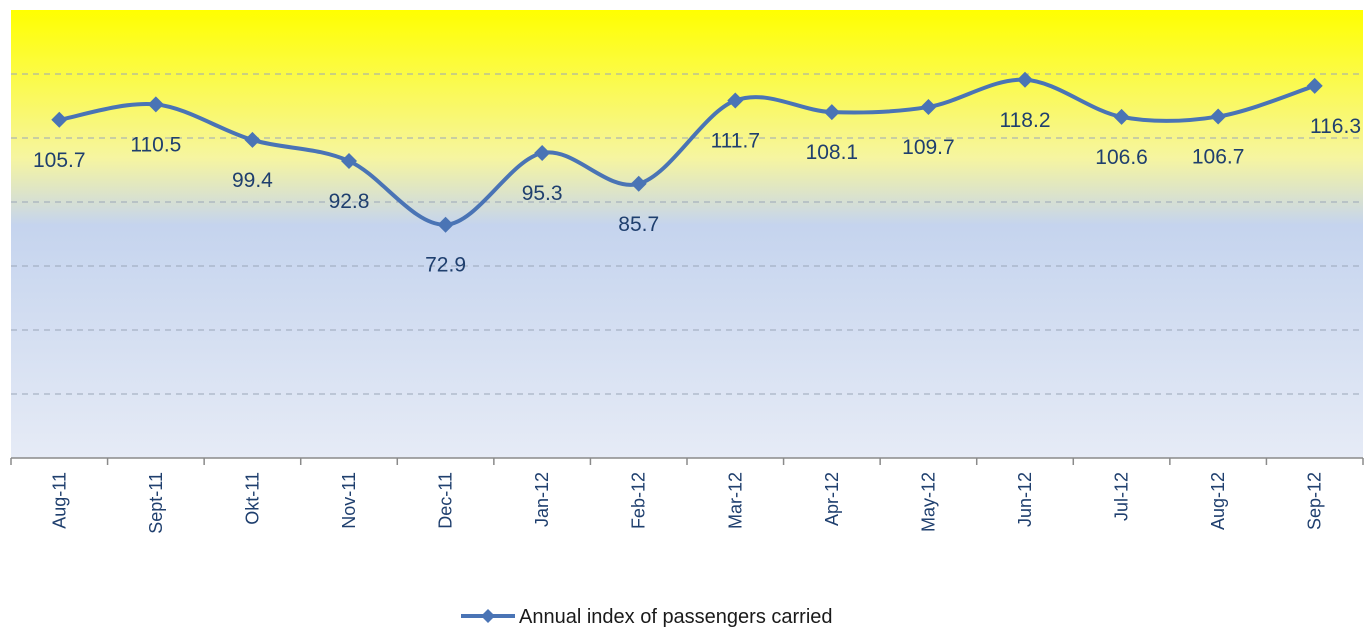 Image resolution: width=1364 pixels, height=631 pixels. I want to click on data-label: 85.7, so click(638, 224).